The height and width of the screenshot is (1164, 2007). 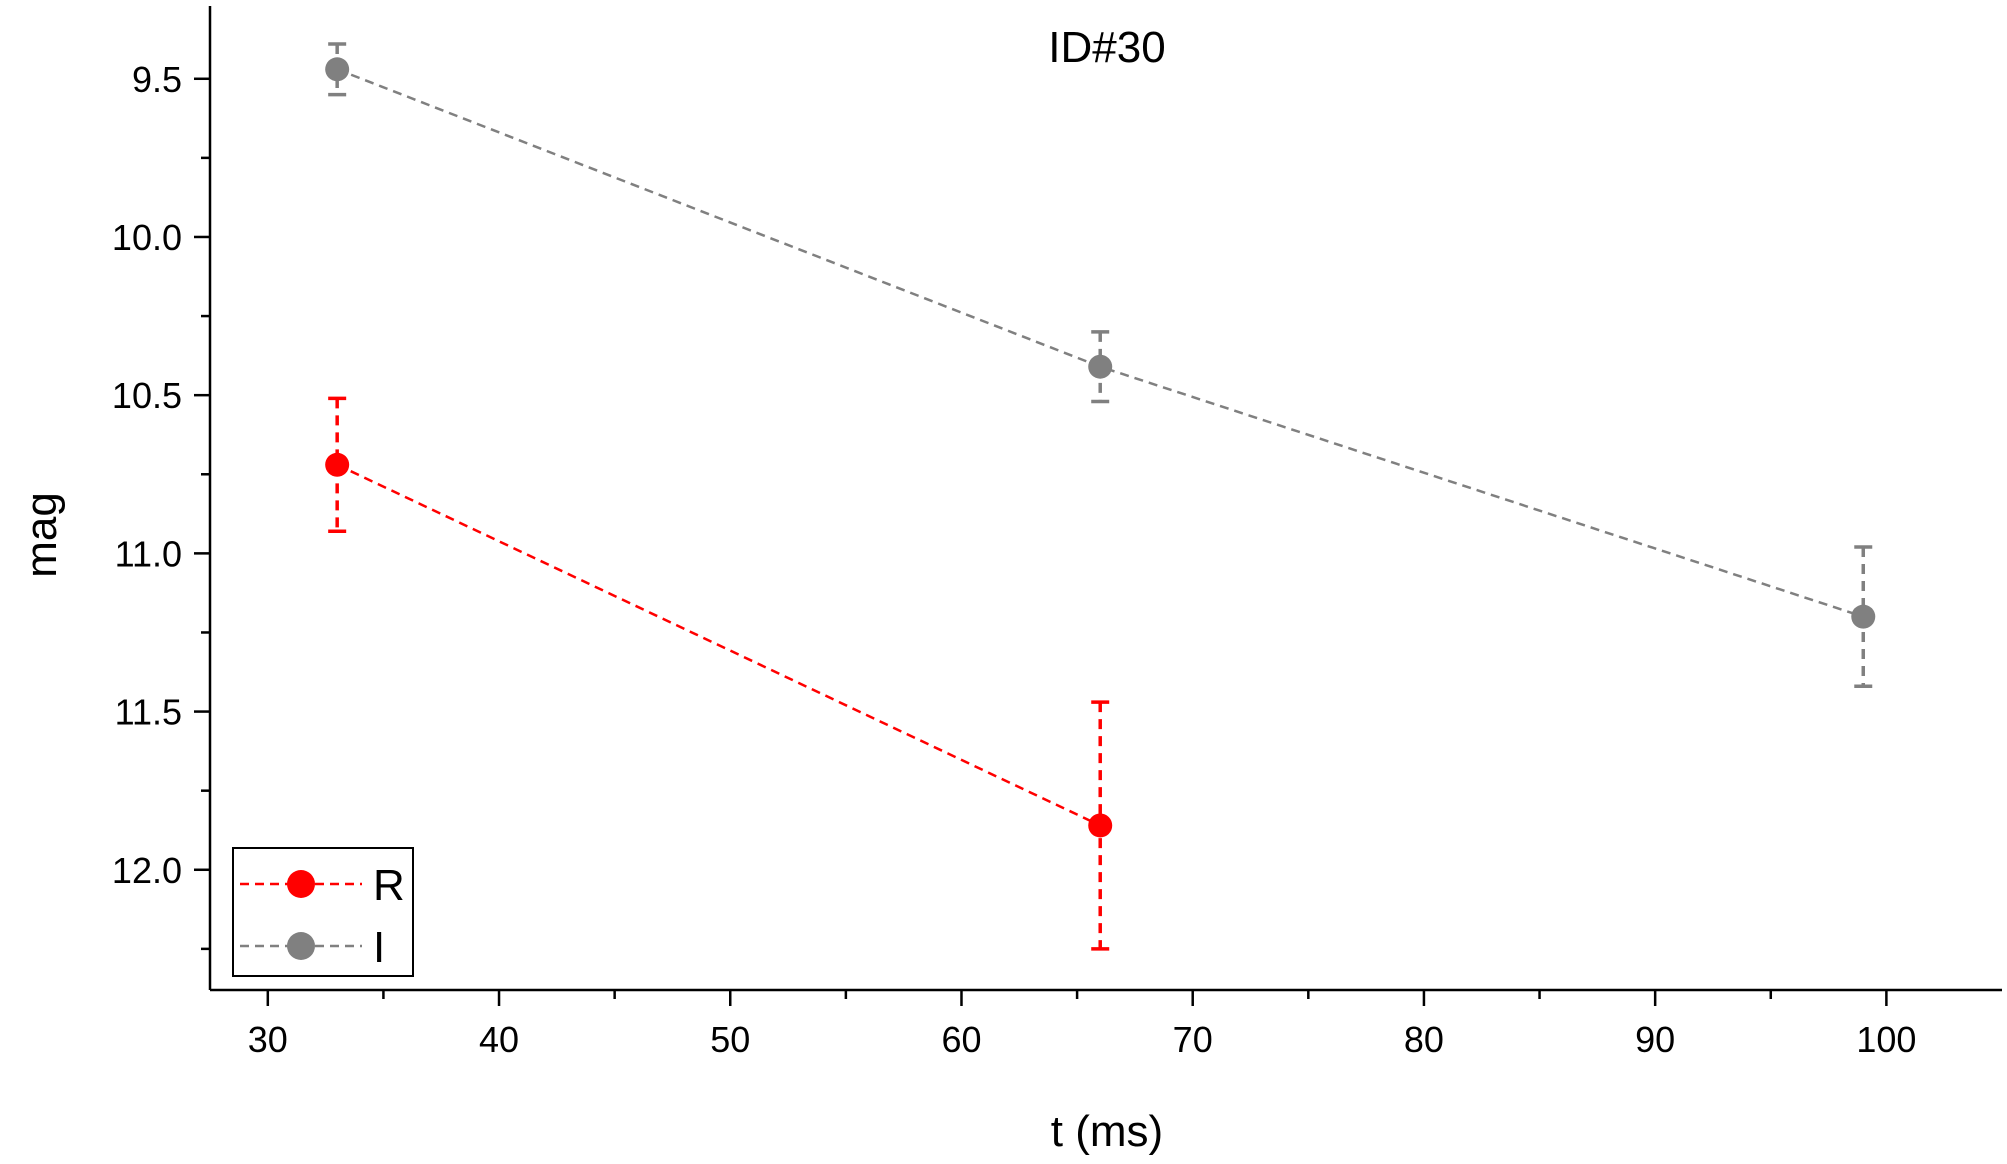 I want to click on y-tick-label: 10.5, so click(x=147, y=395).